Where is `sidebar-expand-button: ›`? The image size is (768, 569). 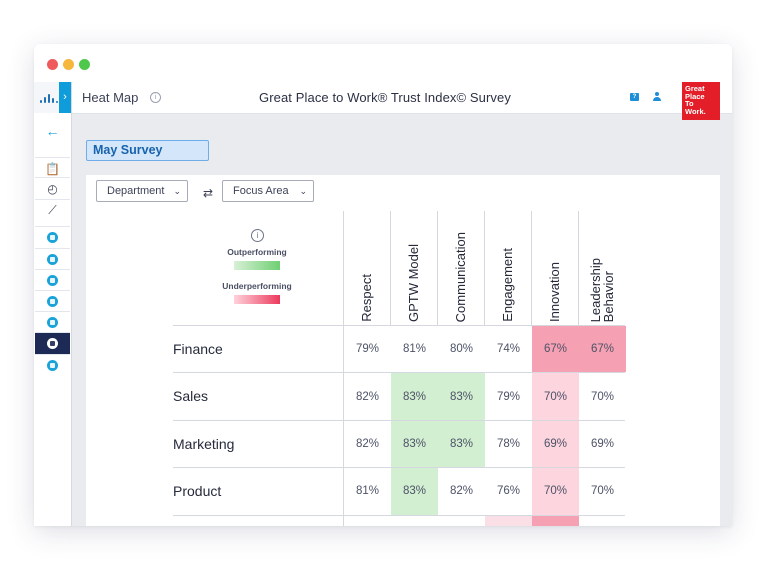
sidebar-expand-button: › is located at coordinates (65, 97).